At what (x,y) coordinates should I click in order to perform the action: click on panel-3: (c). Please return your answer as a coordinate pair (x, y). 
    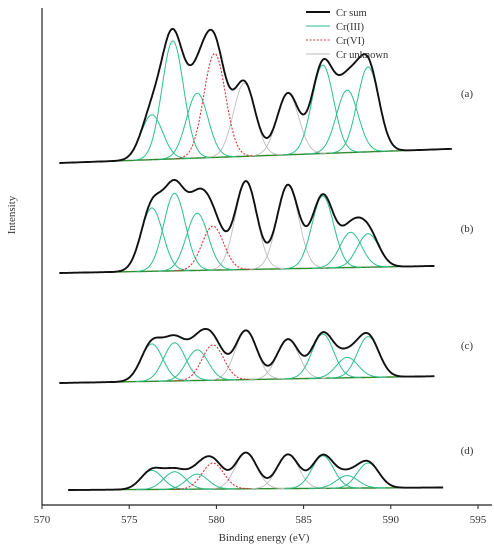
    Looking at the image, I should click on (266, 355).